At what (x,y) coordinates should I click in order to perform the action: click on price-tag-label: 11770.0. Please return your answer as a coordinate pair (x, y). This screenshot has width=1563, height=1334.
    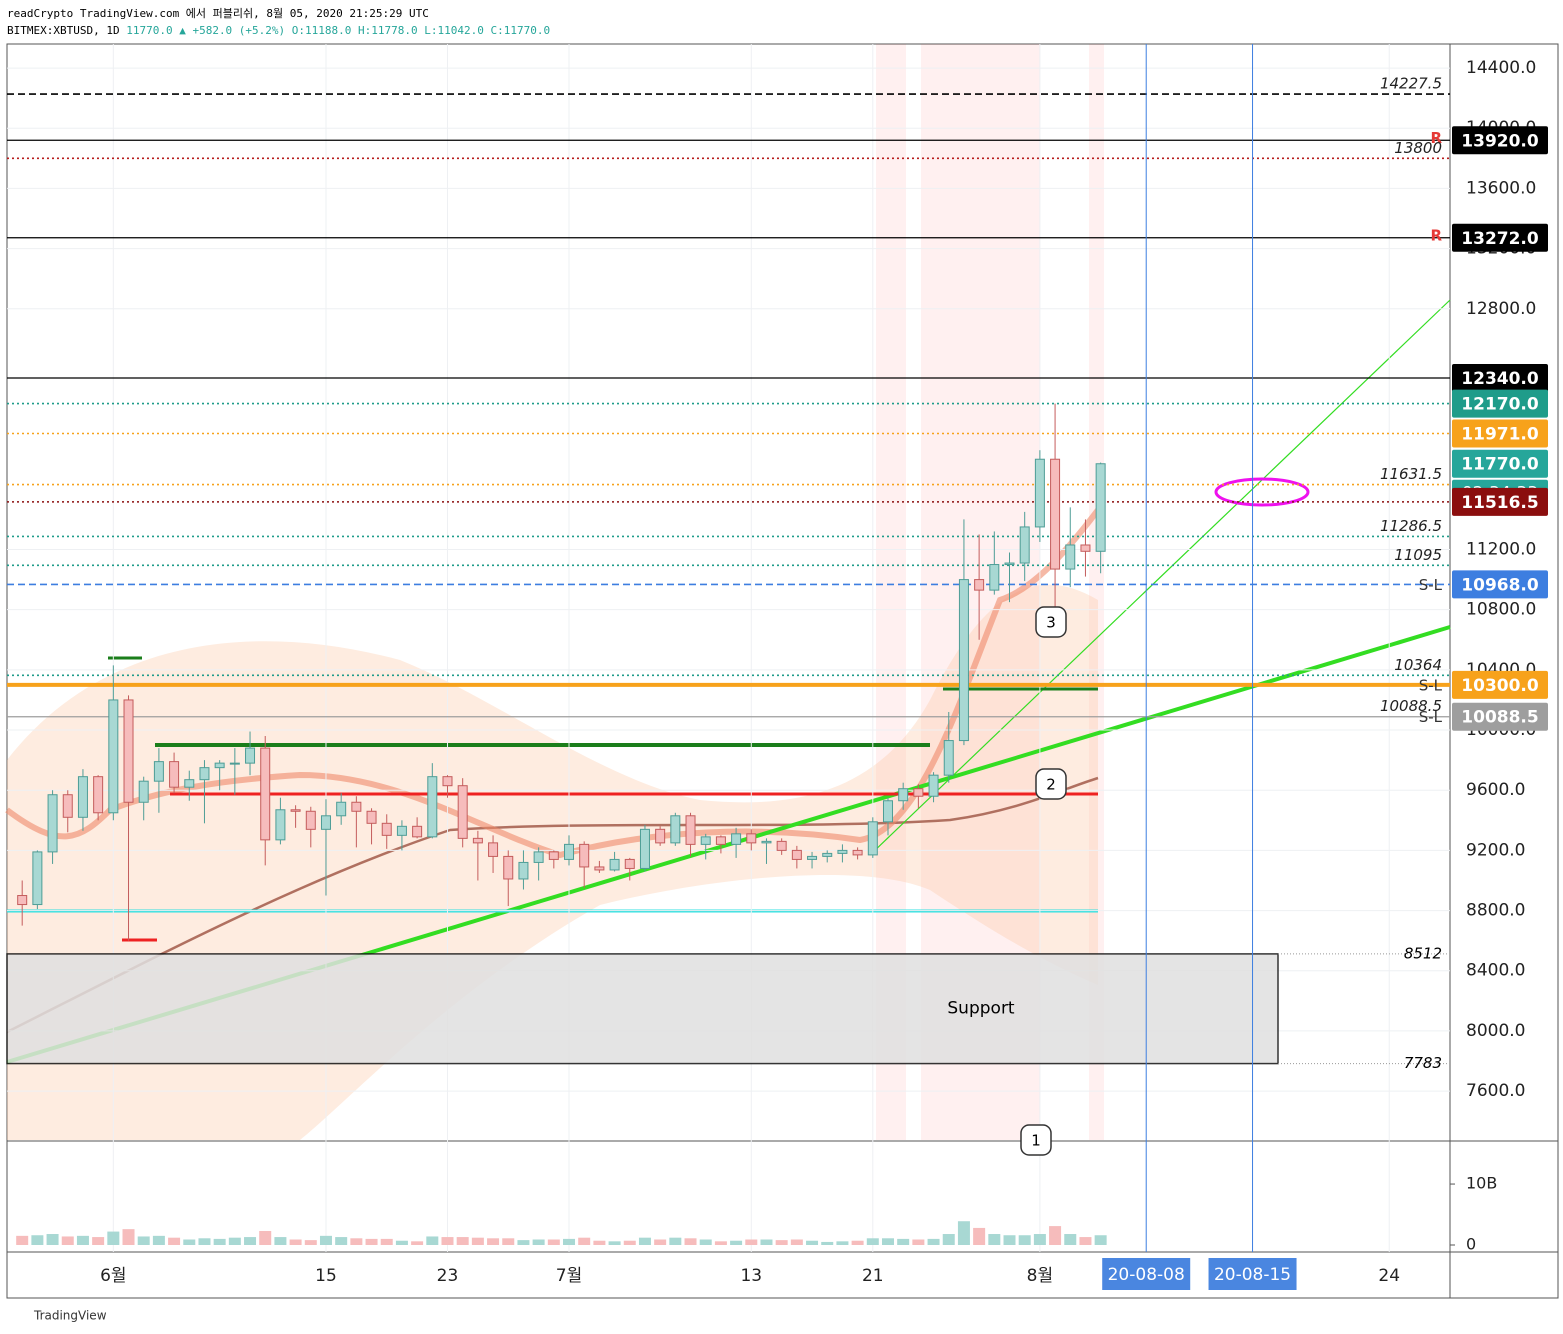
    Looking at the image, I should click on (1500, 465).